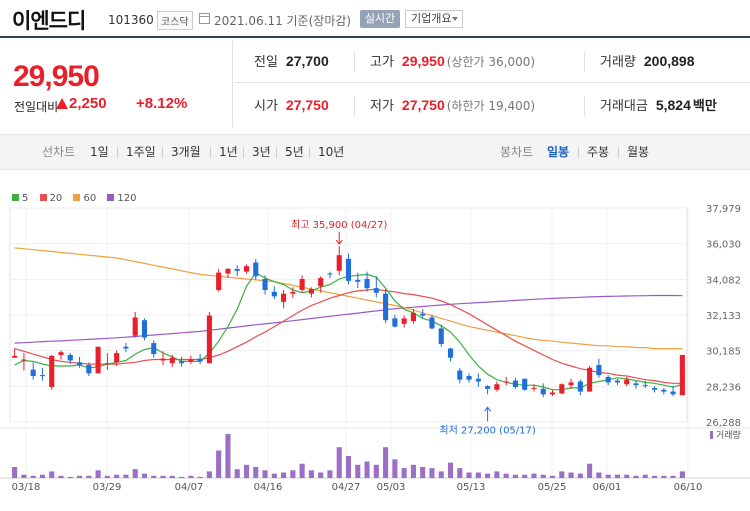 The height and width of the screenshot is (511, 750). What do you see at coordinates (59, 152) in the screenshot?
I see `tab-line-chart: 선차트` at bounding box center [59, 152].